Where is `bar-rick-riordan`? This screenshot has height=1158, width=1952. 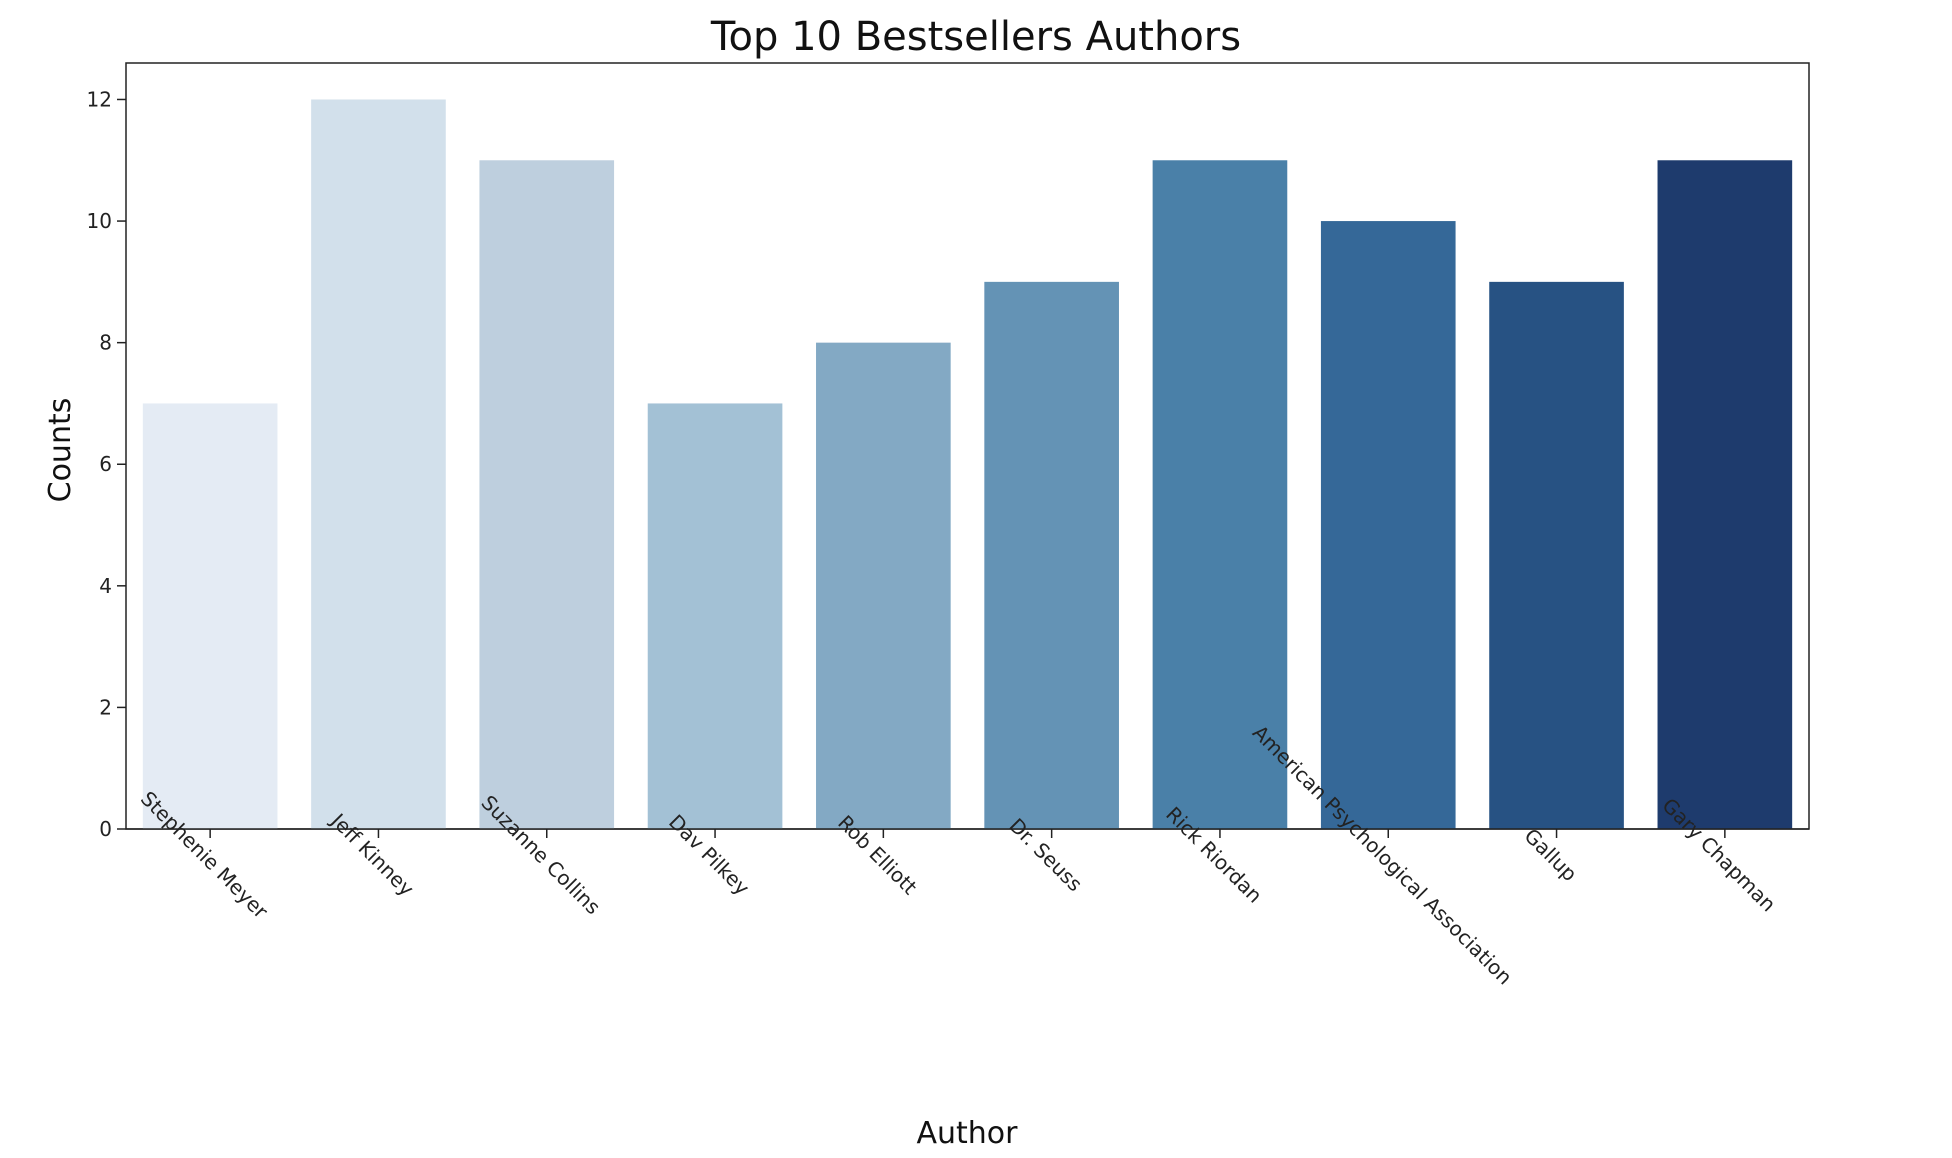 bar-rick-riordan is located at coordinates (1220, 494).